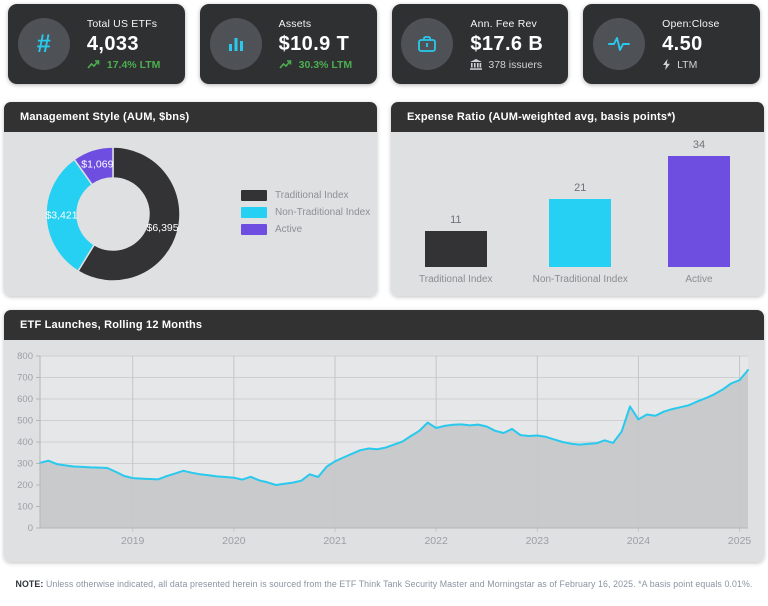 The width and height of the screenshot is (768, 606). I want to click on legend-label: Traditional Index, so click(312, 195).